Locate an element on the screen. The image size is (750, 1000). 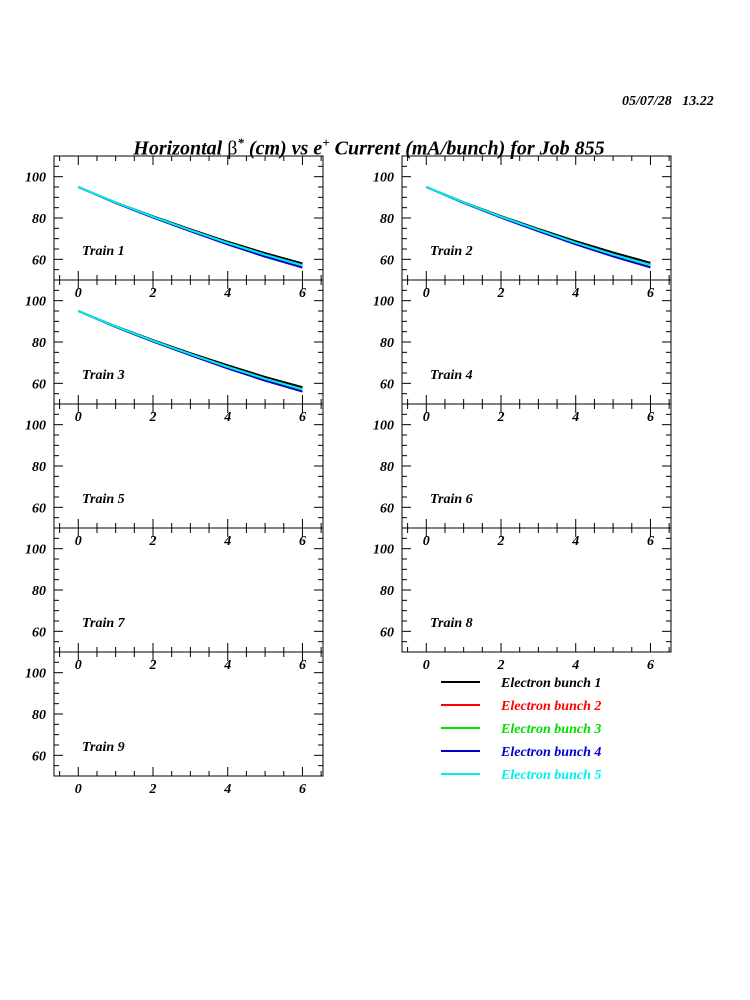
legend-label: Electron bunch 2 is located at coordinates (550, 706).